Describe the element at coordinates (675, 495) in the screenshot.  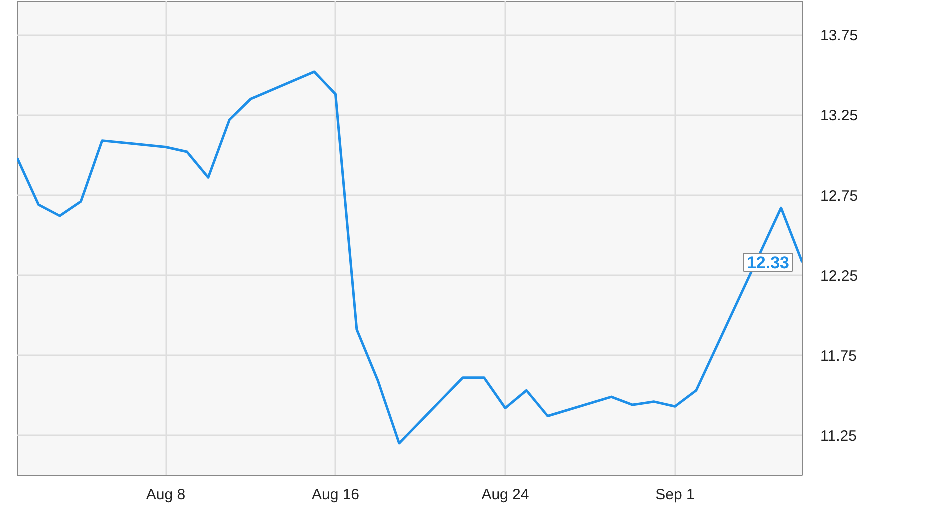
I see `x-tick-label: Sep 1` at that location.